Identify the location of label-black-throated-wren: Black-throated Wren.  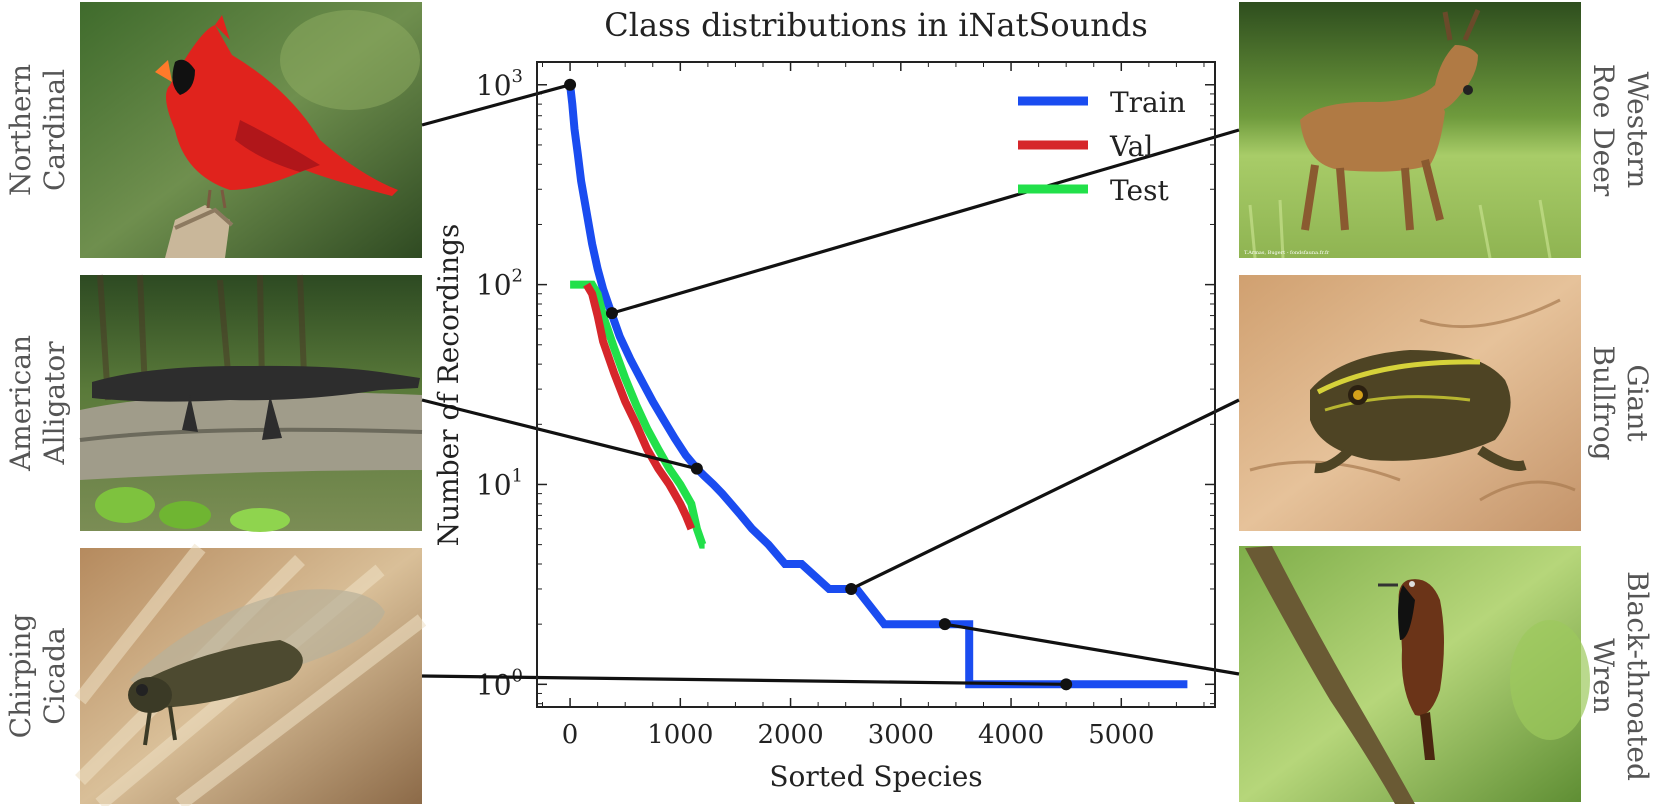
(1620, 676).